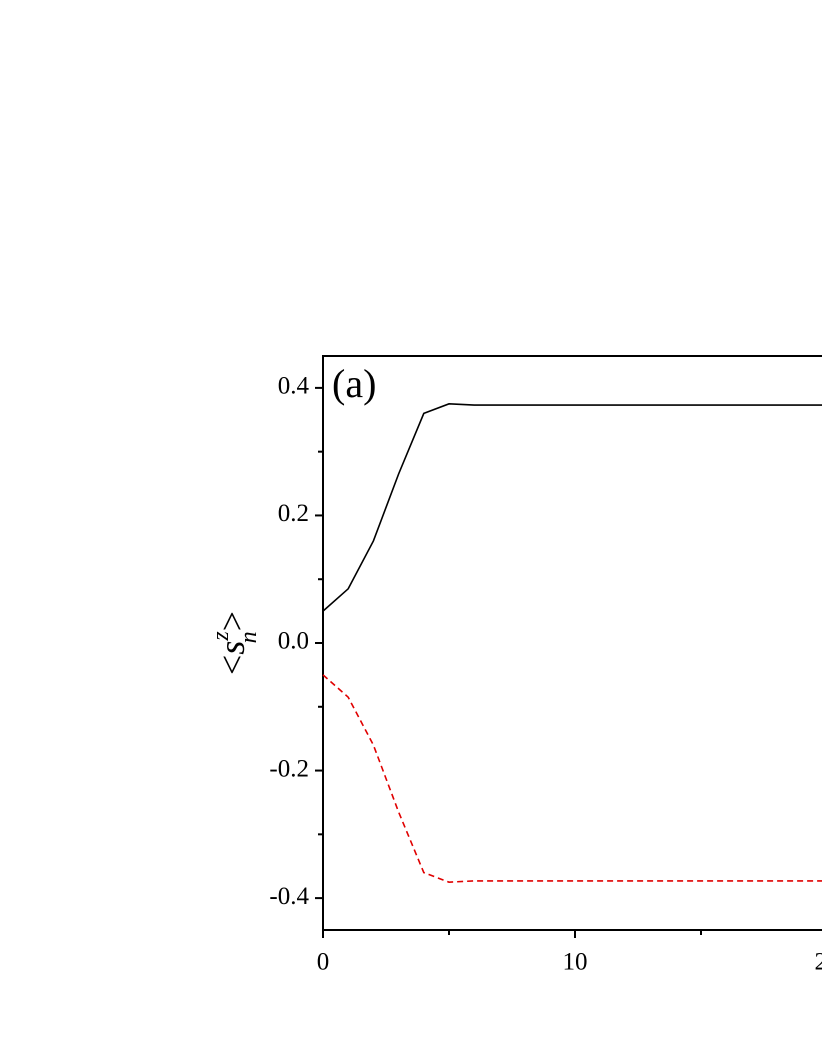 This screenshot has width=822, height=1064. What do you see at coordinates (294, 386) in the screenshot?
I see `y-tick-label: 0.4` at bounding box center [294, 386].